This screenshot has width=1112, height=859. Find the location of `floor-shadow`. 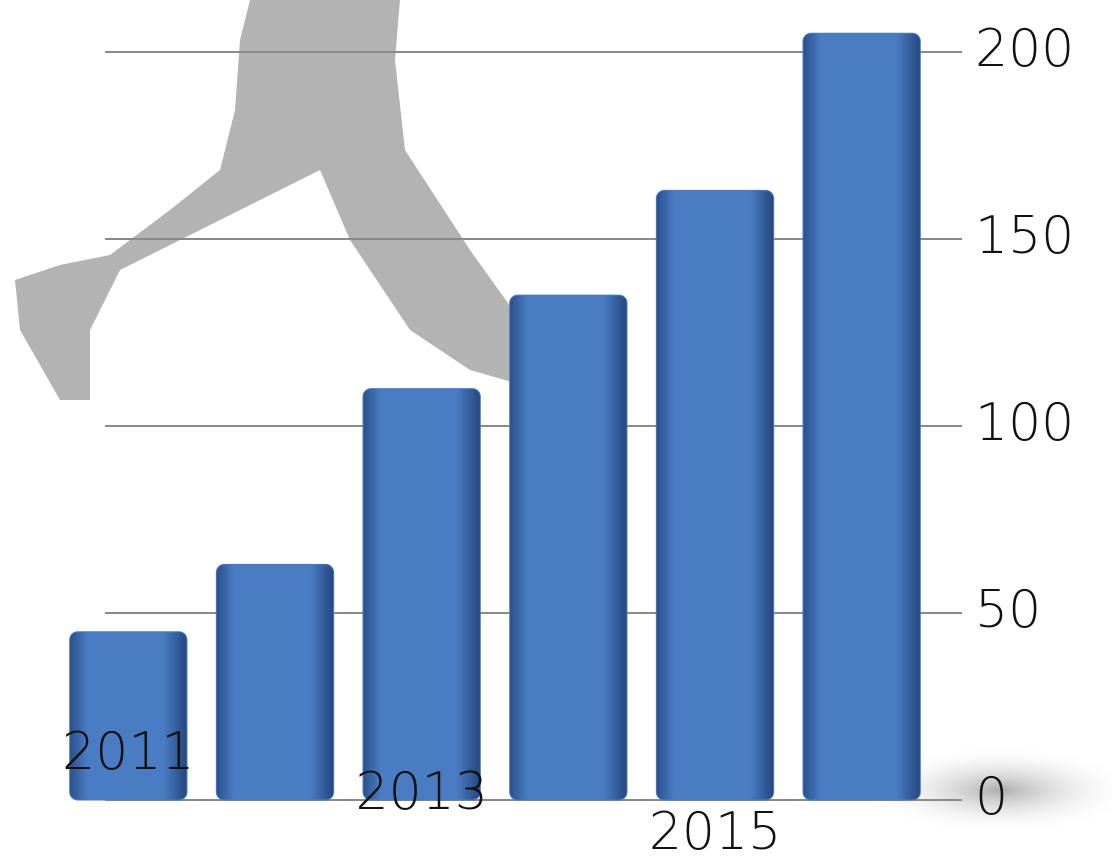

floor-shadow is located at coordinates (986, 790).